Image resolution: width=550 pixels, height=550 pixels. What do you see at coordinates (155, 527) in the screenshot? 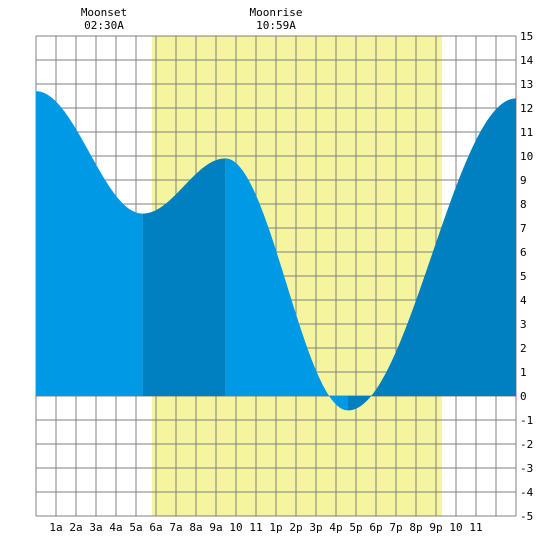
I see `x-tick-label: 6a` at bounding box center [155, 527].